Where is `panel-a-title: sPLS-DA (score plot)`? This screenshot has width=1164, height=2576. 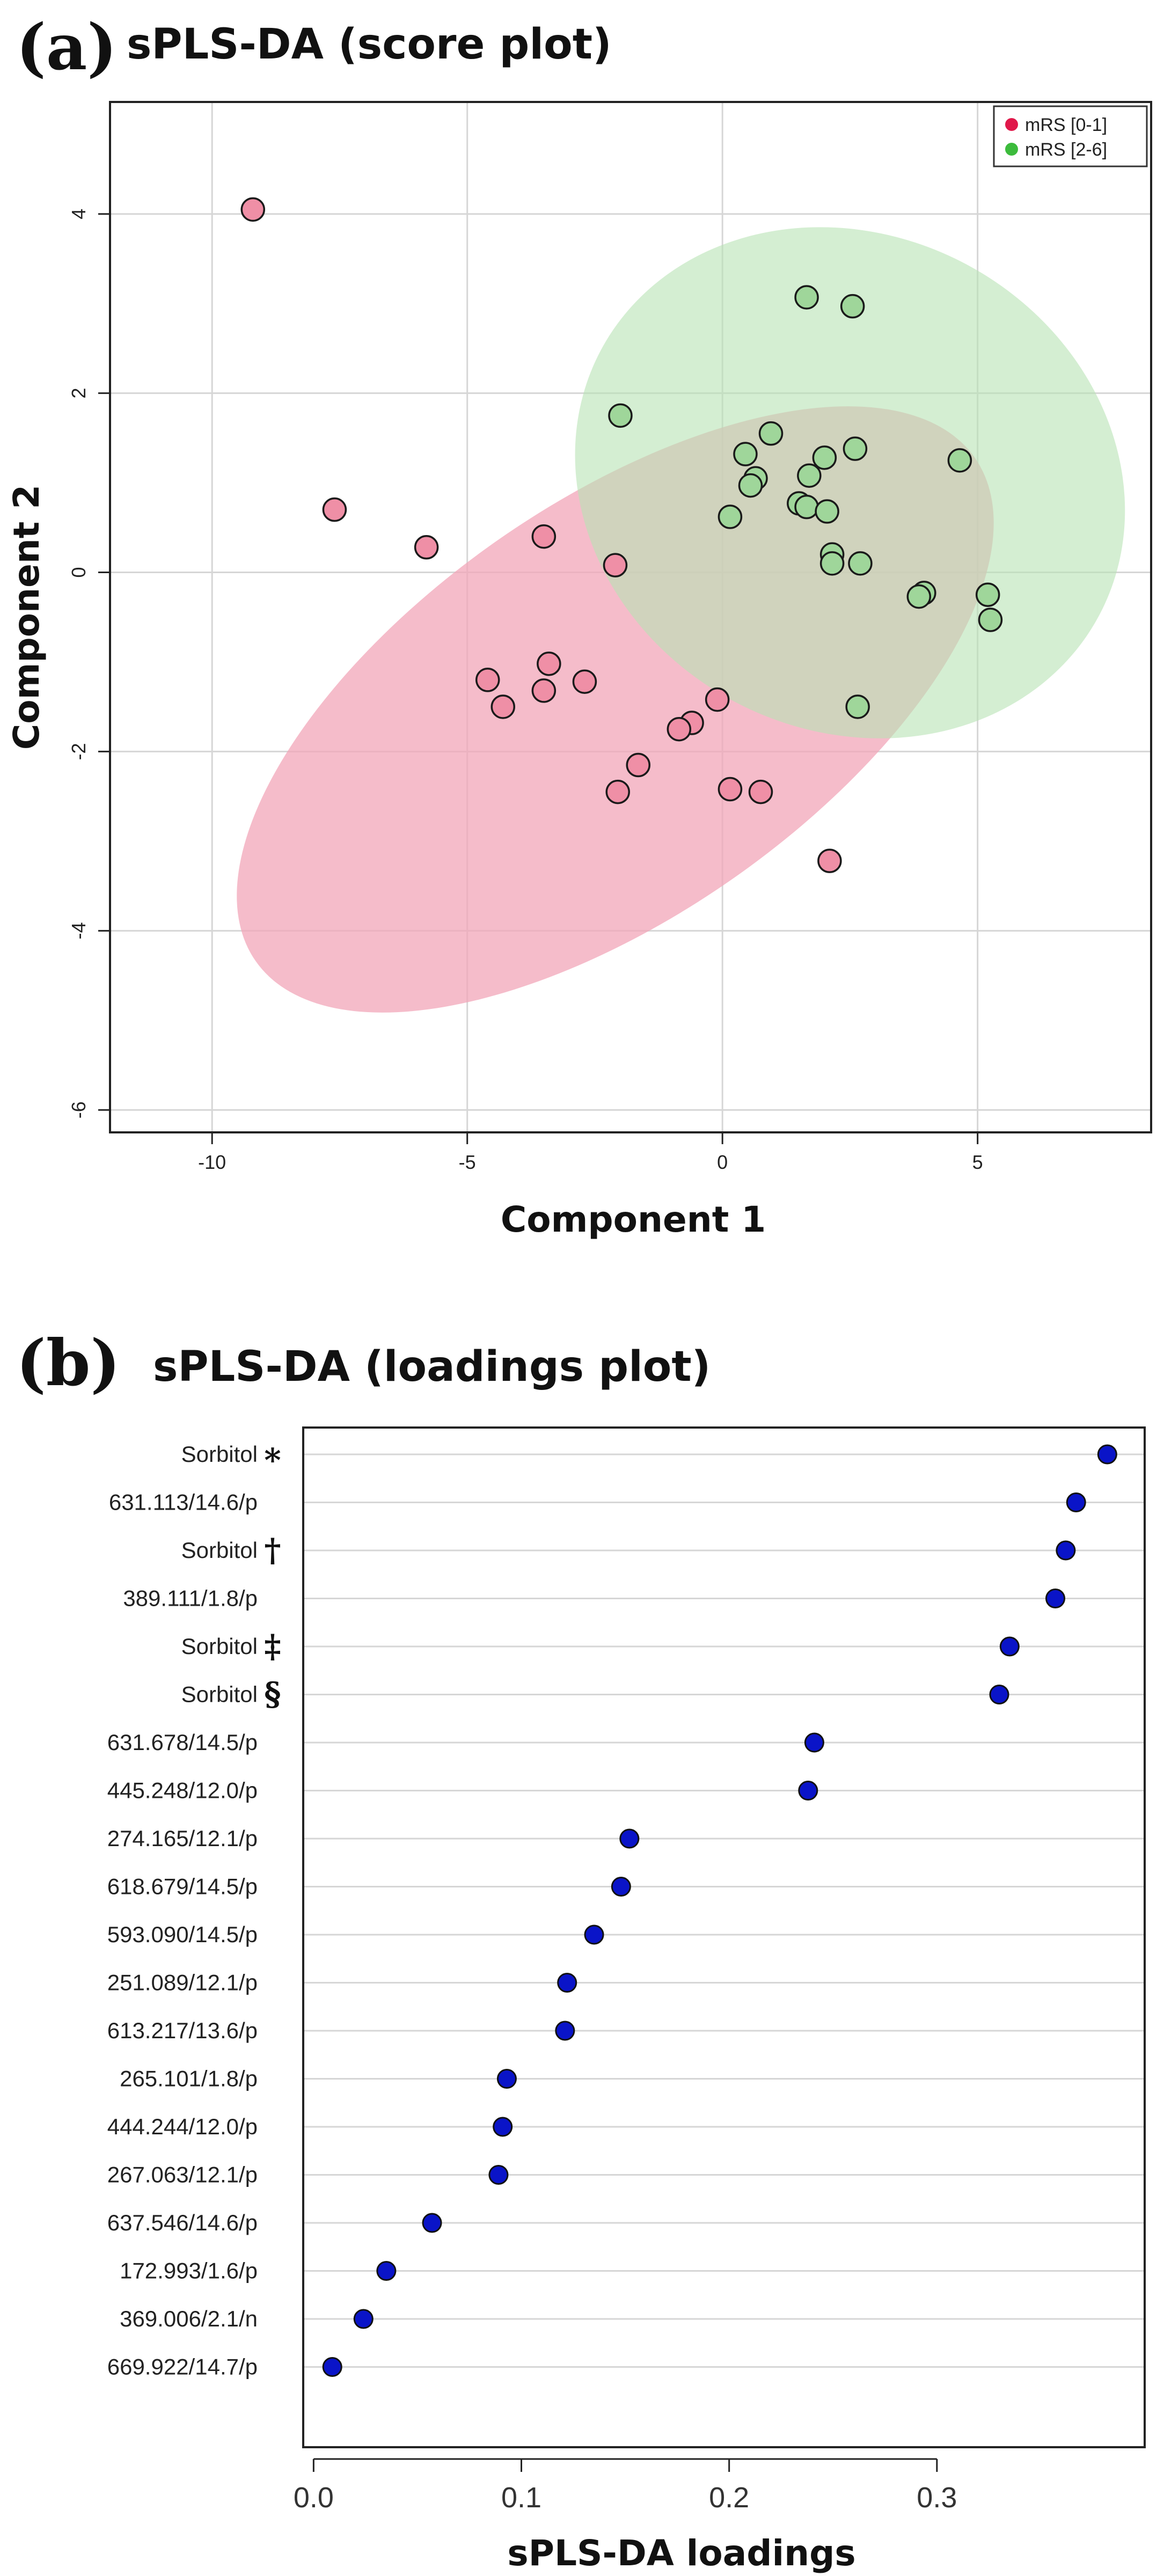 panel-a-title: sPLS-DA (score plot) is located at coordinates (369, 44).